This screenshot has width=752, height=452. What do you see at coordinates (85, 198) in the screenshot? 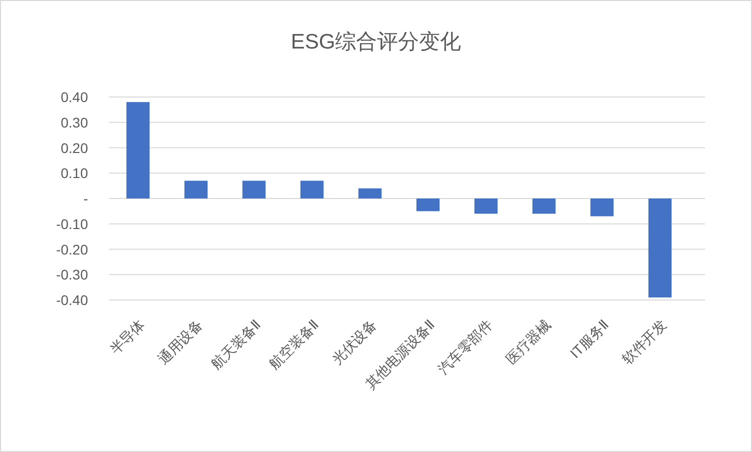
I see `y-tick-label: -` at bounding box center [85, 198].